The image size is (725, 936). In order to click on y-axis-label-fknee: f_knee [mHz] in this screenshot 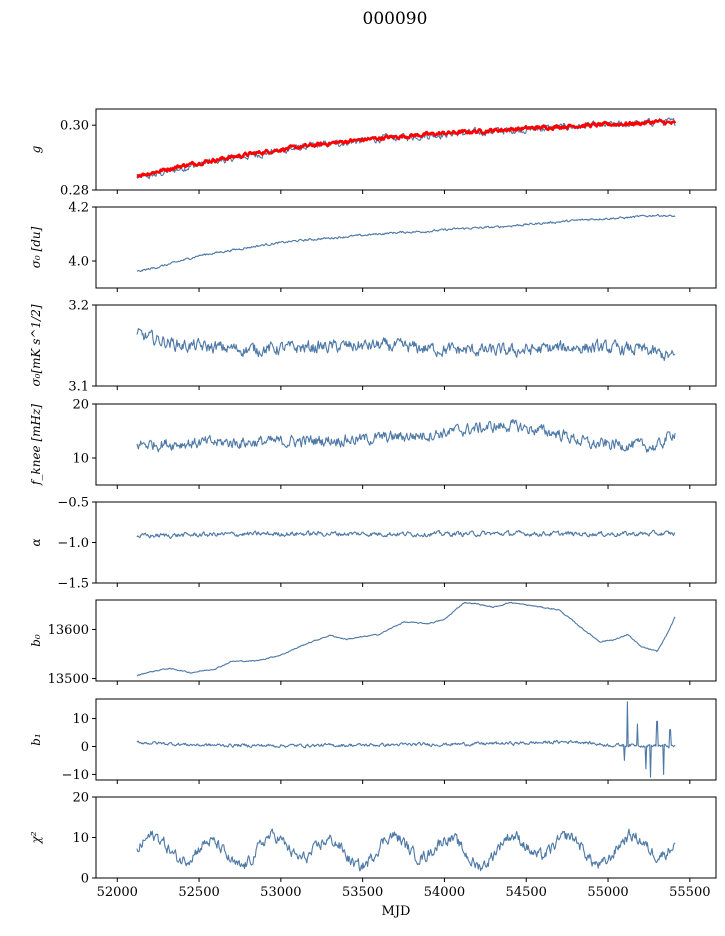, I will do `click(36, 445)`.